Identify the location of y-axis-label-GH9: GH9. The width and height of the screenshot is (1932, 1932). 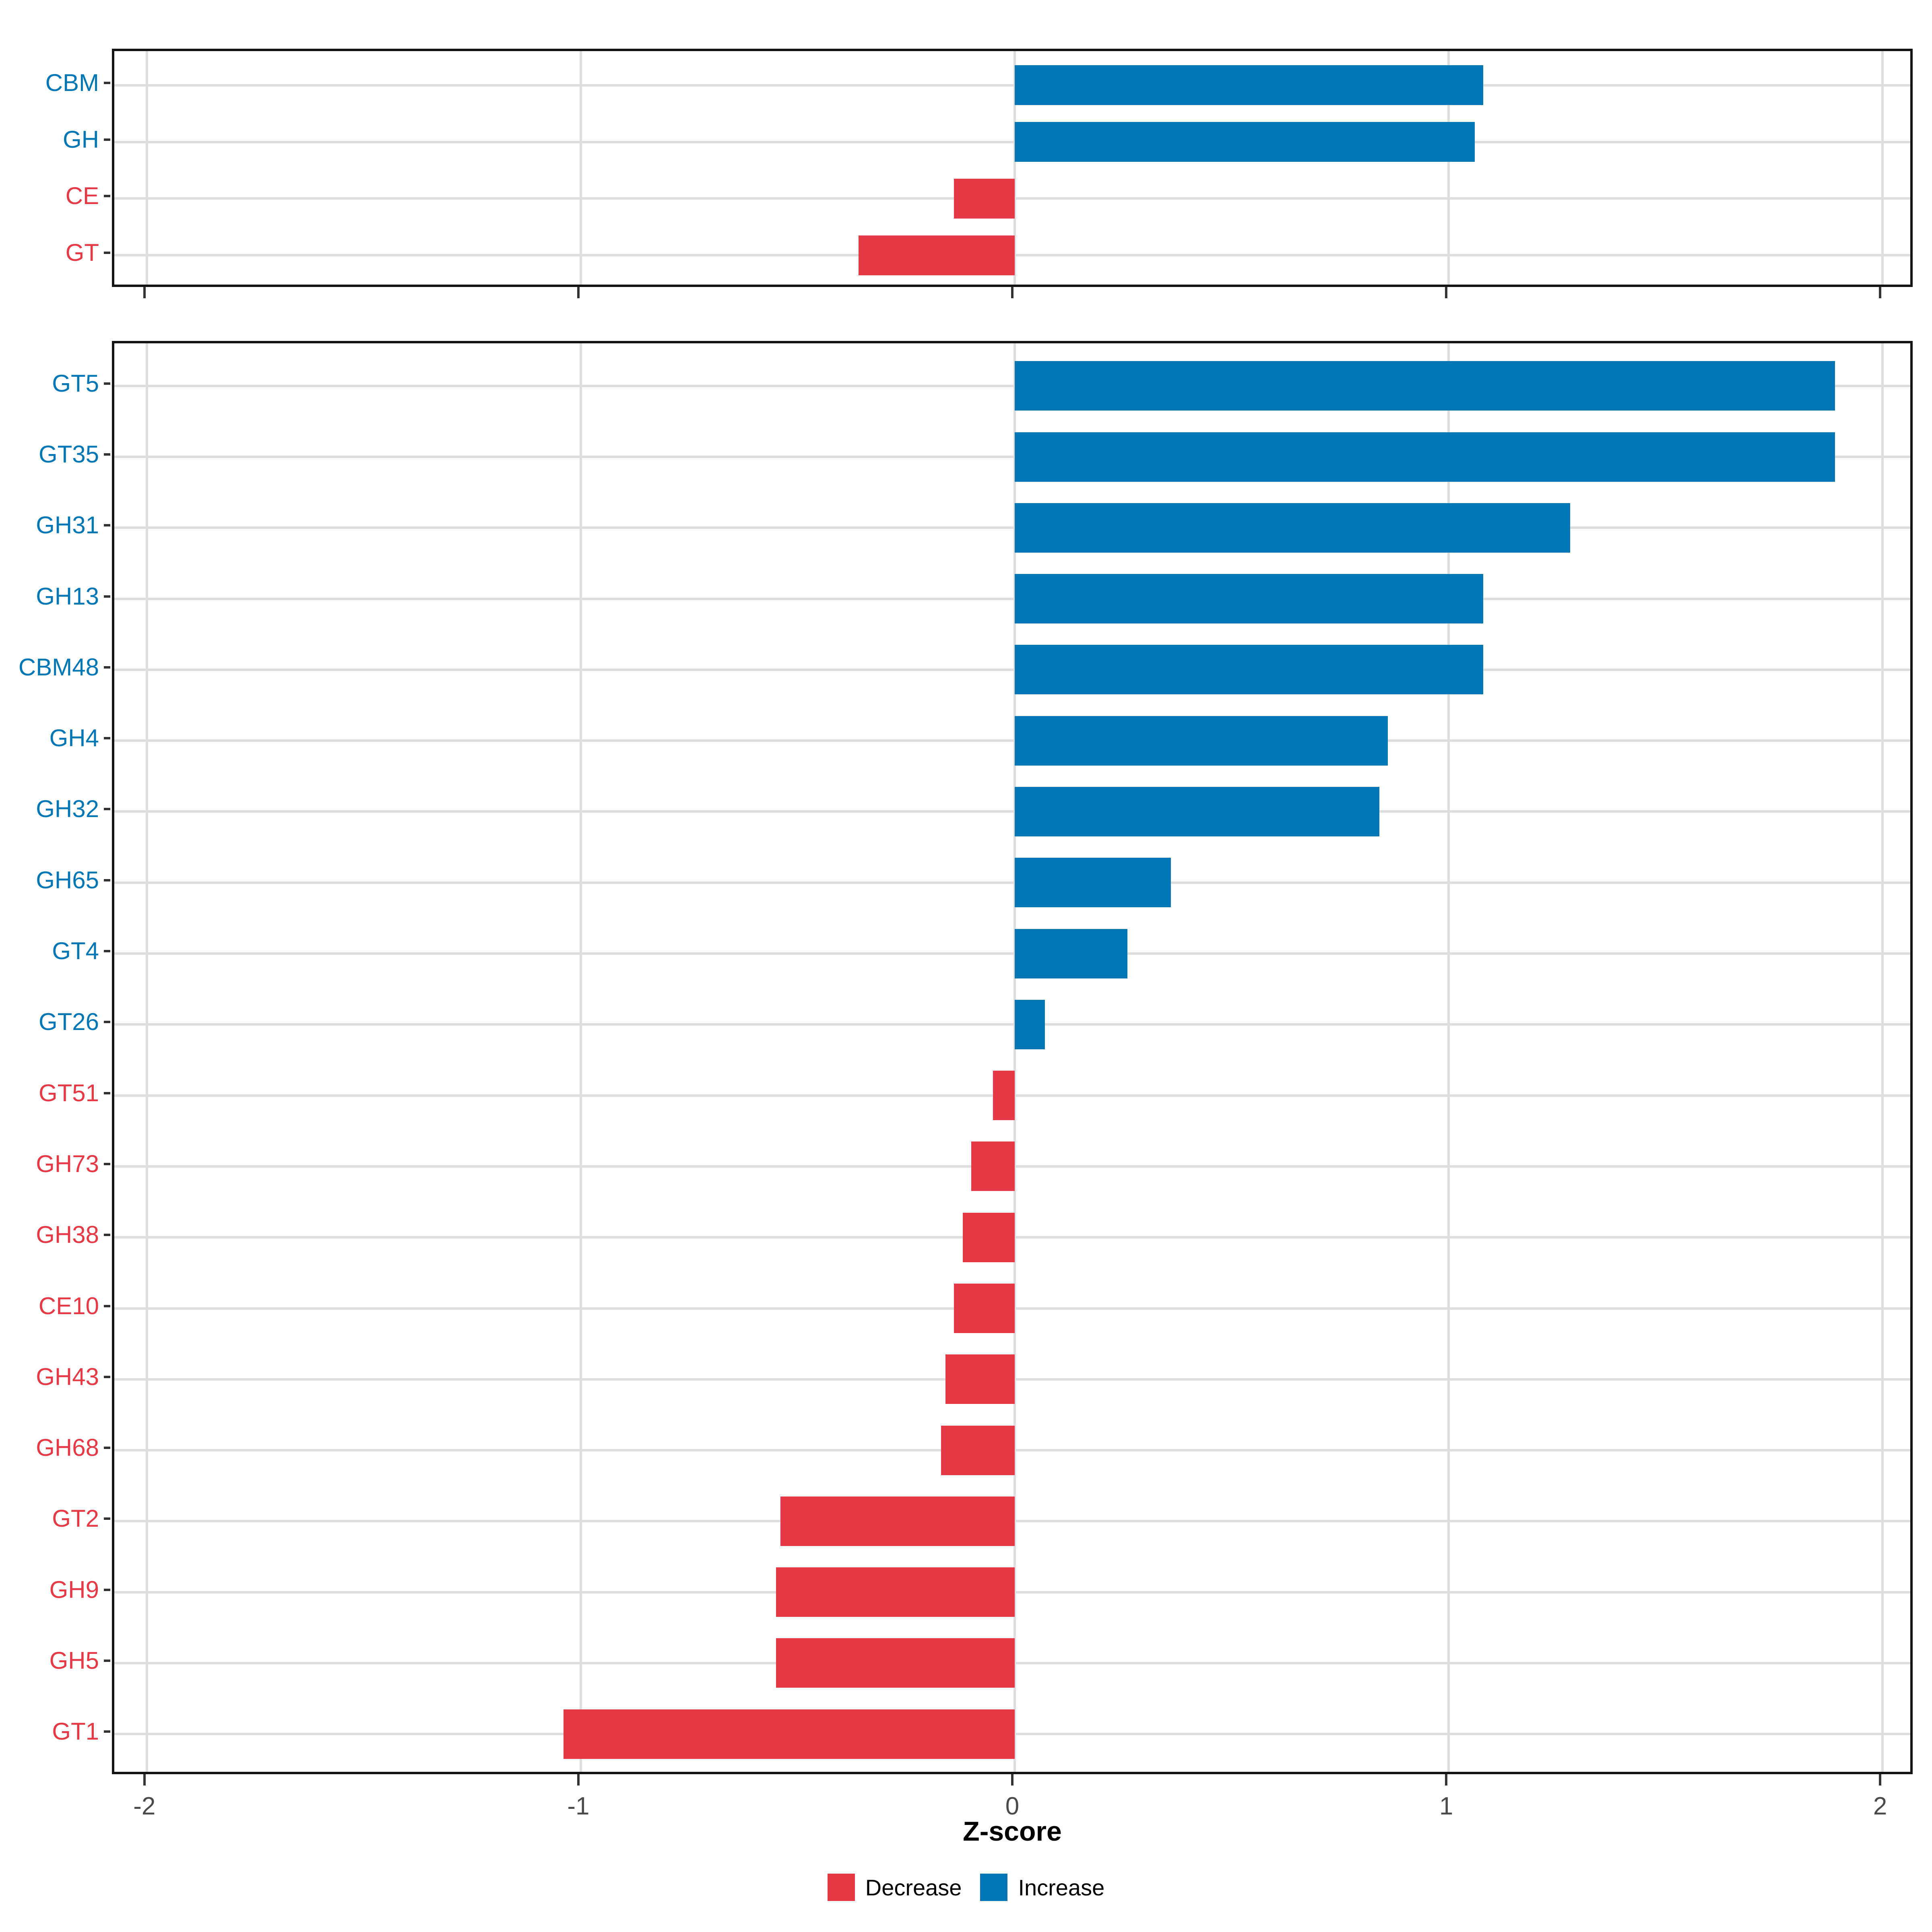
(74, 1589).